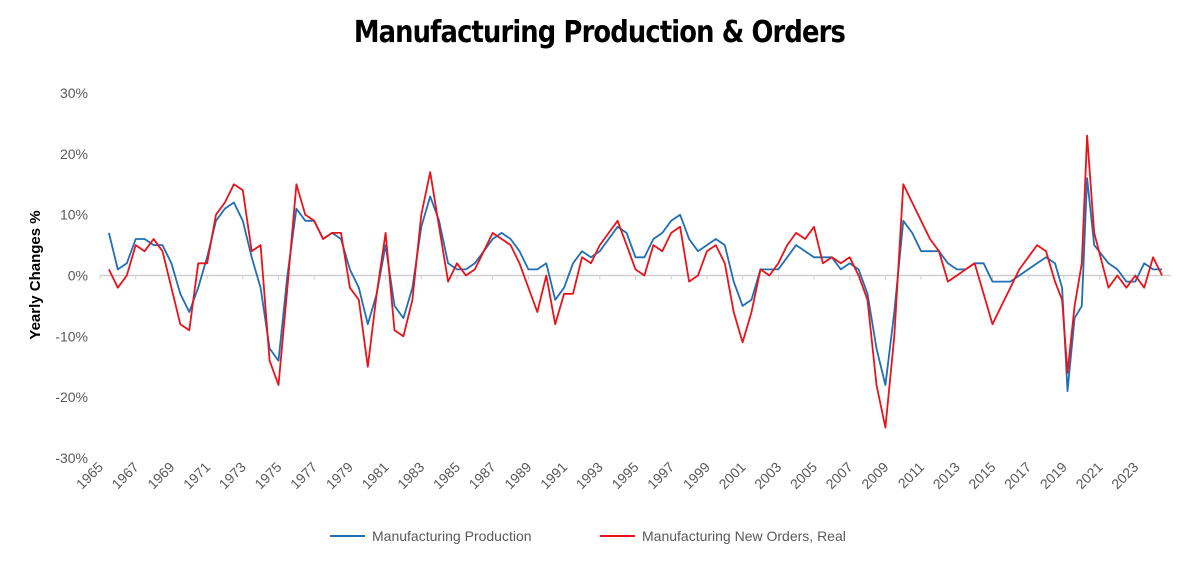  Describe the element at coordinates (35, 274) in the screenshot. I see `y-axis-label: Yearly Changes %` at that location.